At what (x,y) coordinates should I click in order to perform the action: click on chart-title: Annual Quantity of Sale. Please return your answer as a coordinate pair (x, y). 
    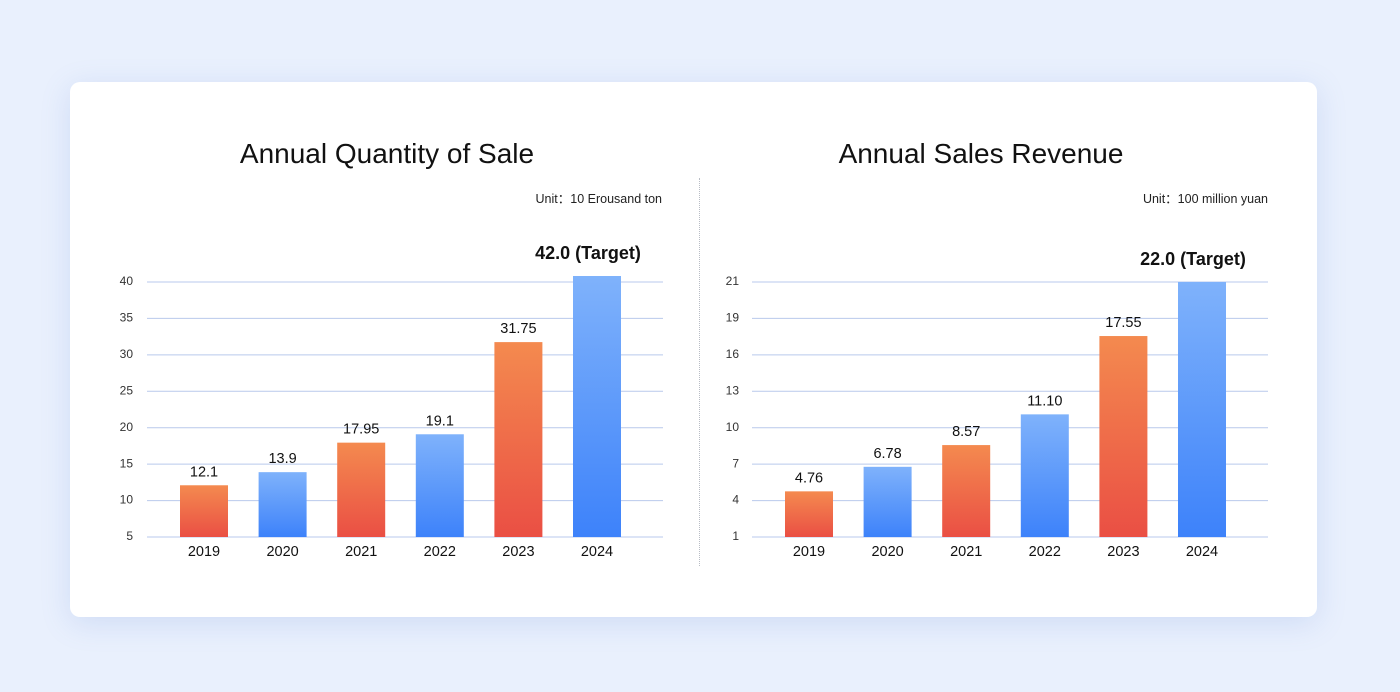
    Looking at the image, I should click on (387, 153).